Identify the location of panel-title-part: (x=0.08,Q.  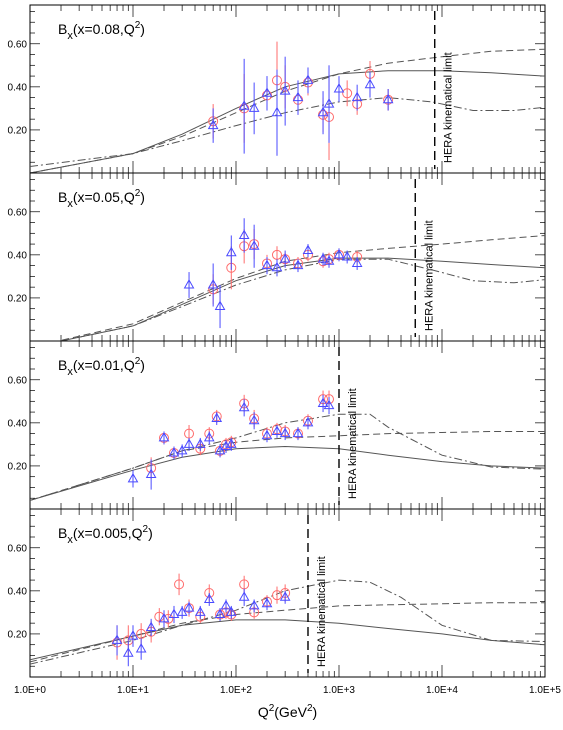
(104, 29).